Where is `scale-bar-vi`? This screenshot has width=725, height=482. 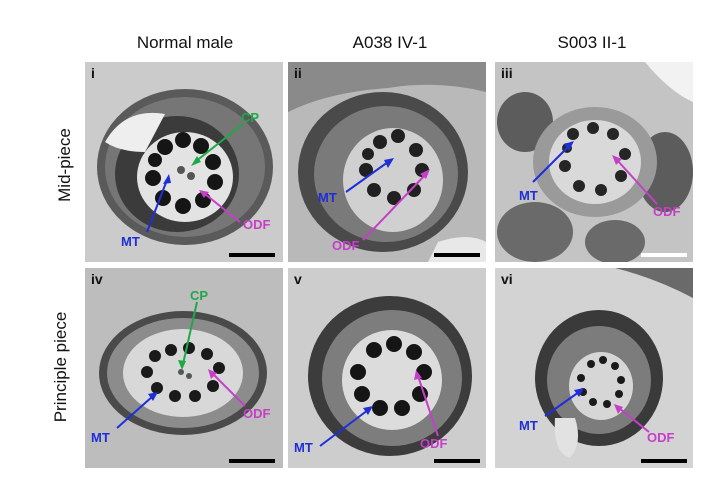
scale-bar-vi is located at coordinates (664, 461).